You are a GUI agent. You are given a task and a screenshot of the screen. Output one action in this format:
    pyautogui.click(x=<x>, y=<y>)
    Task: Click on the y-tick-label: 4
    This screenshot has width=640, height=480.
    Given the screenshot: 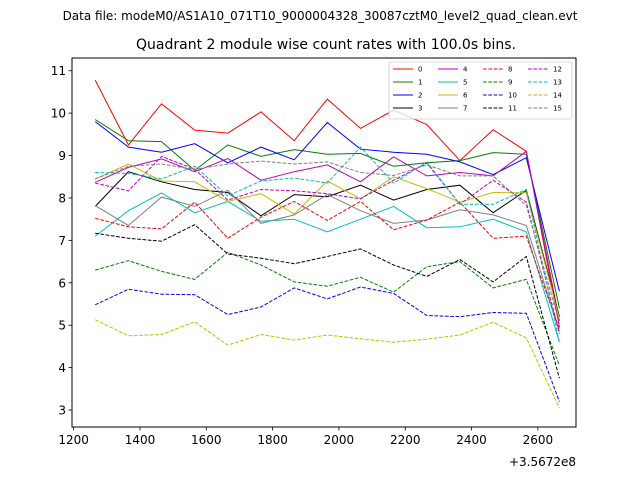 What is the action you would take?
    pyautogui.click(x=62, y=368)
    